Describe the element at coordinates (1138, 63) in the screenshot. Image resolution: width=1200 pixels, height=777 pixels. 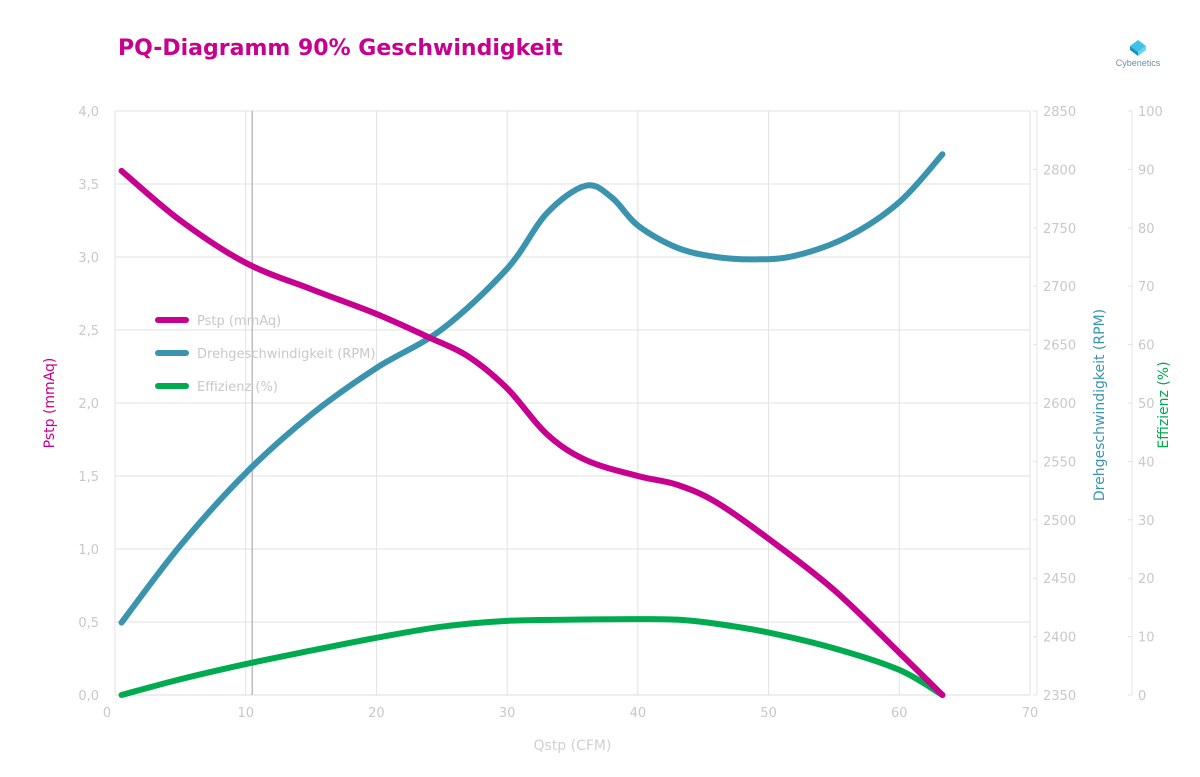
I see `brand-name: Cybenetics` at that location.